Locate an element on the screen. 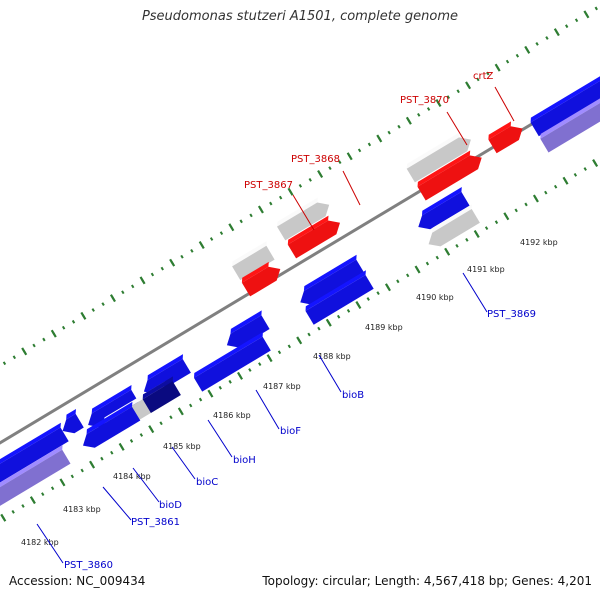 This screenshot has width=600, height=600. kbp-label: 4192 kbp is located at coordinates (539, 242).